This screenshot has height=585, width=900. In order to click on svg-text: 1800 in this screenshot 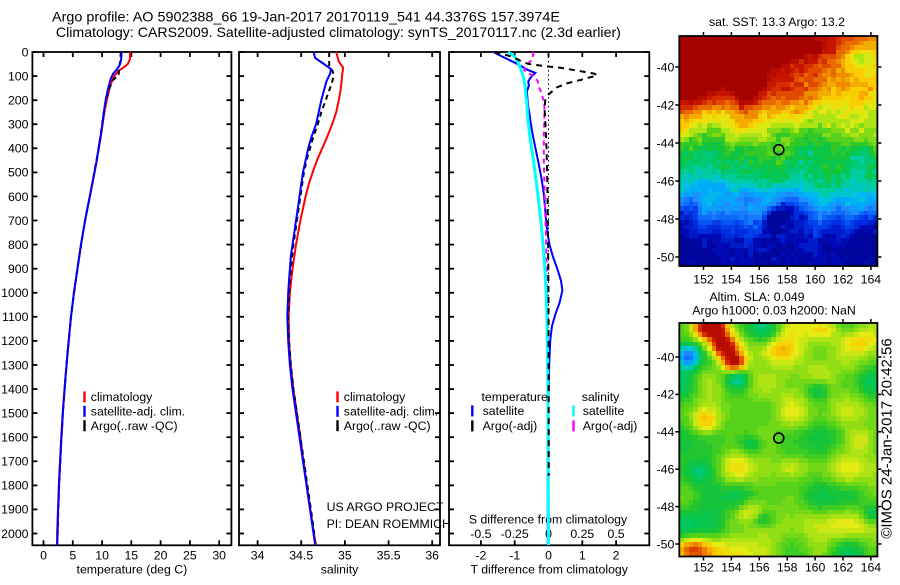, I will do `click(15, 486)`.